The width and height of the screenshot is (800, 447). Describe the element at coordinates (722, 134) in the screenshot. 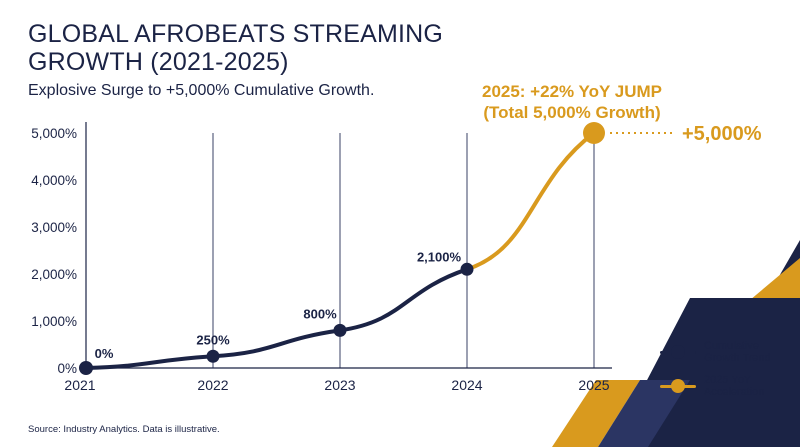

I see `annotation-final-value: +5,000%` at that location.